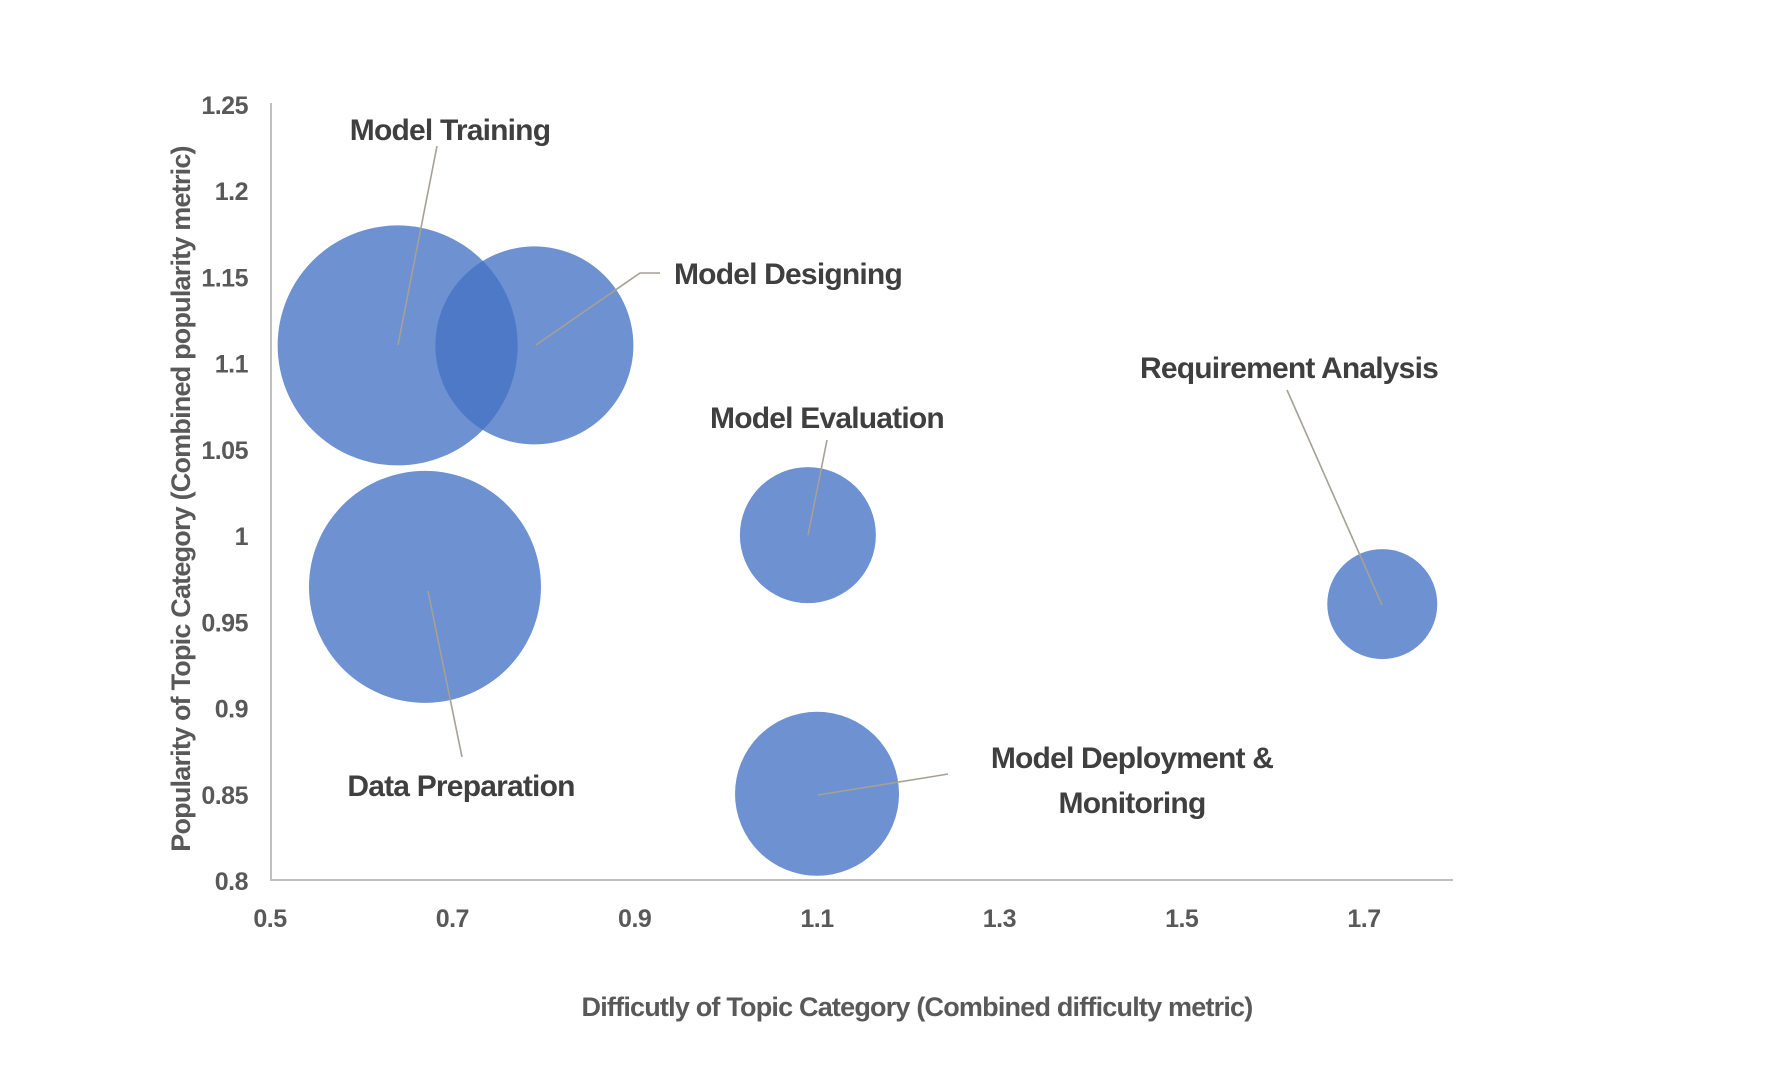  What do you see at coordinates (817, 919) in the screenshot?
I see `x-tick-label: 1.1` at bounding box center [817, 919].